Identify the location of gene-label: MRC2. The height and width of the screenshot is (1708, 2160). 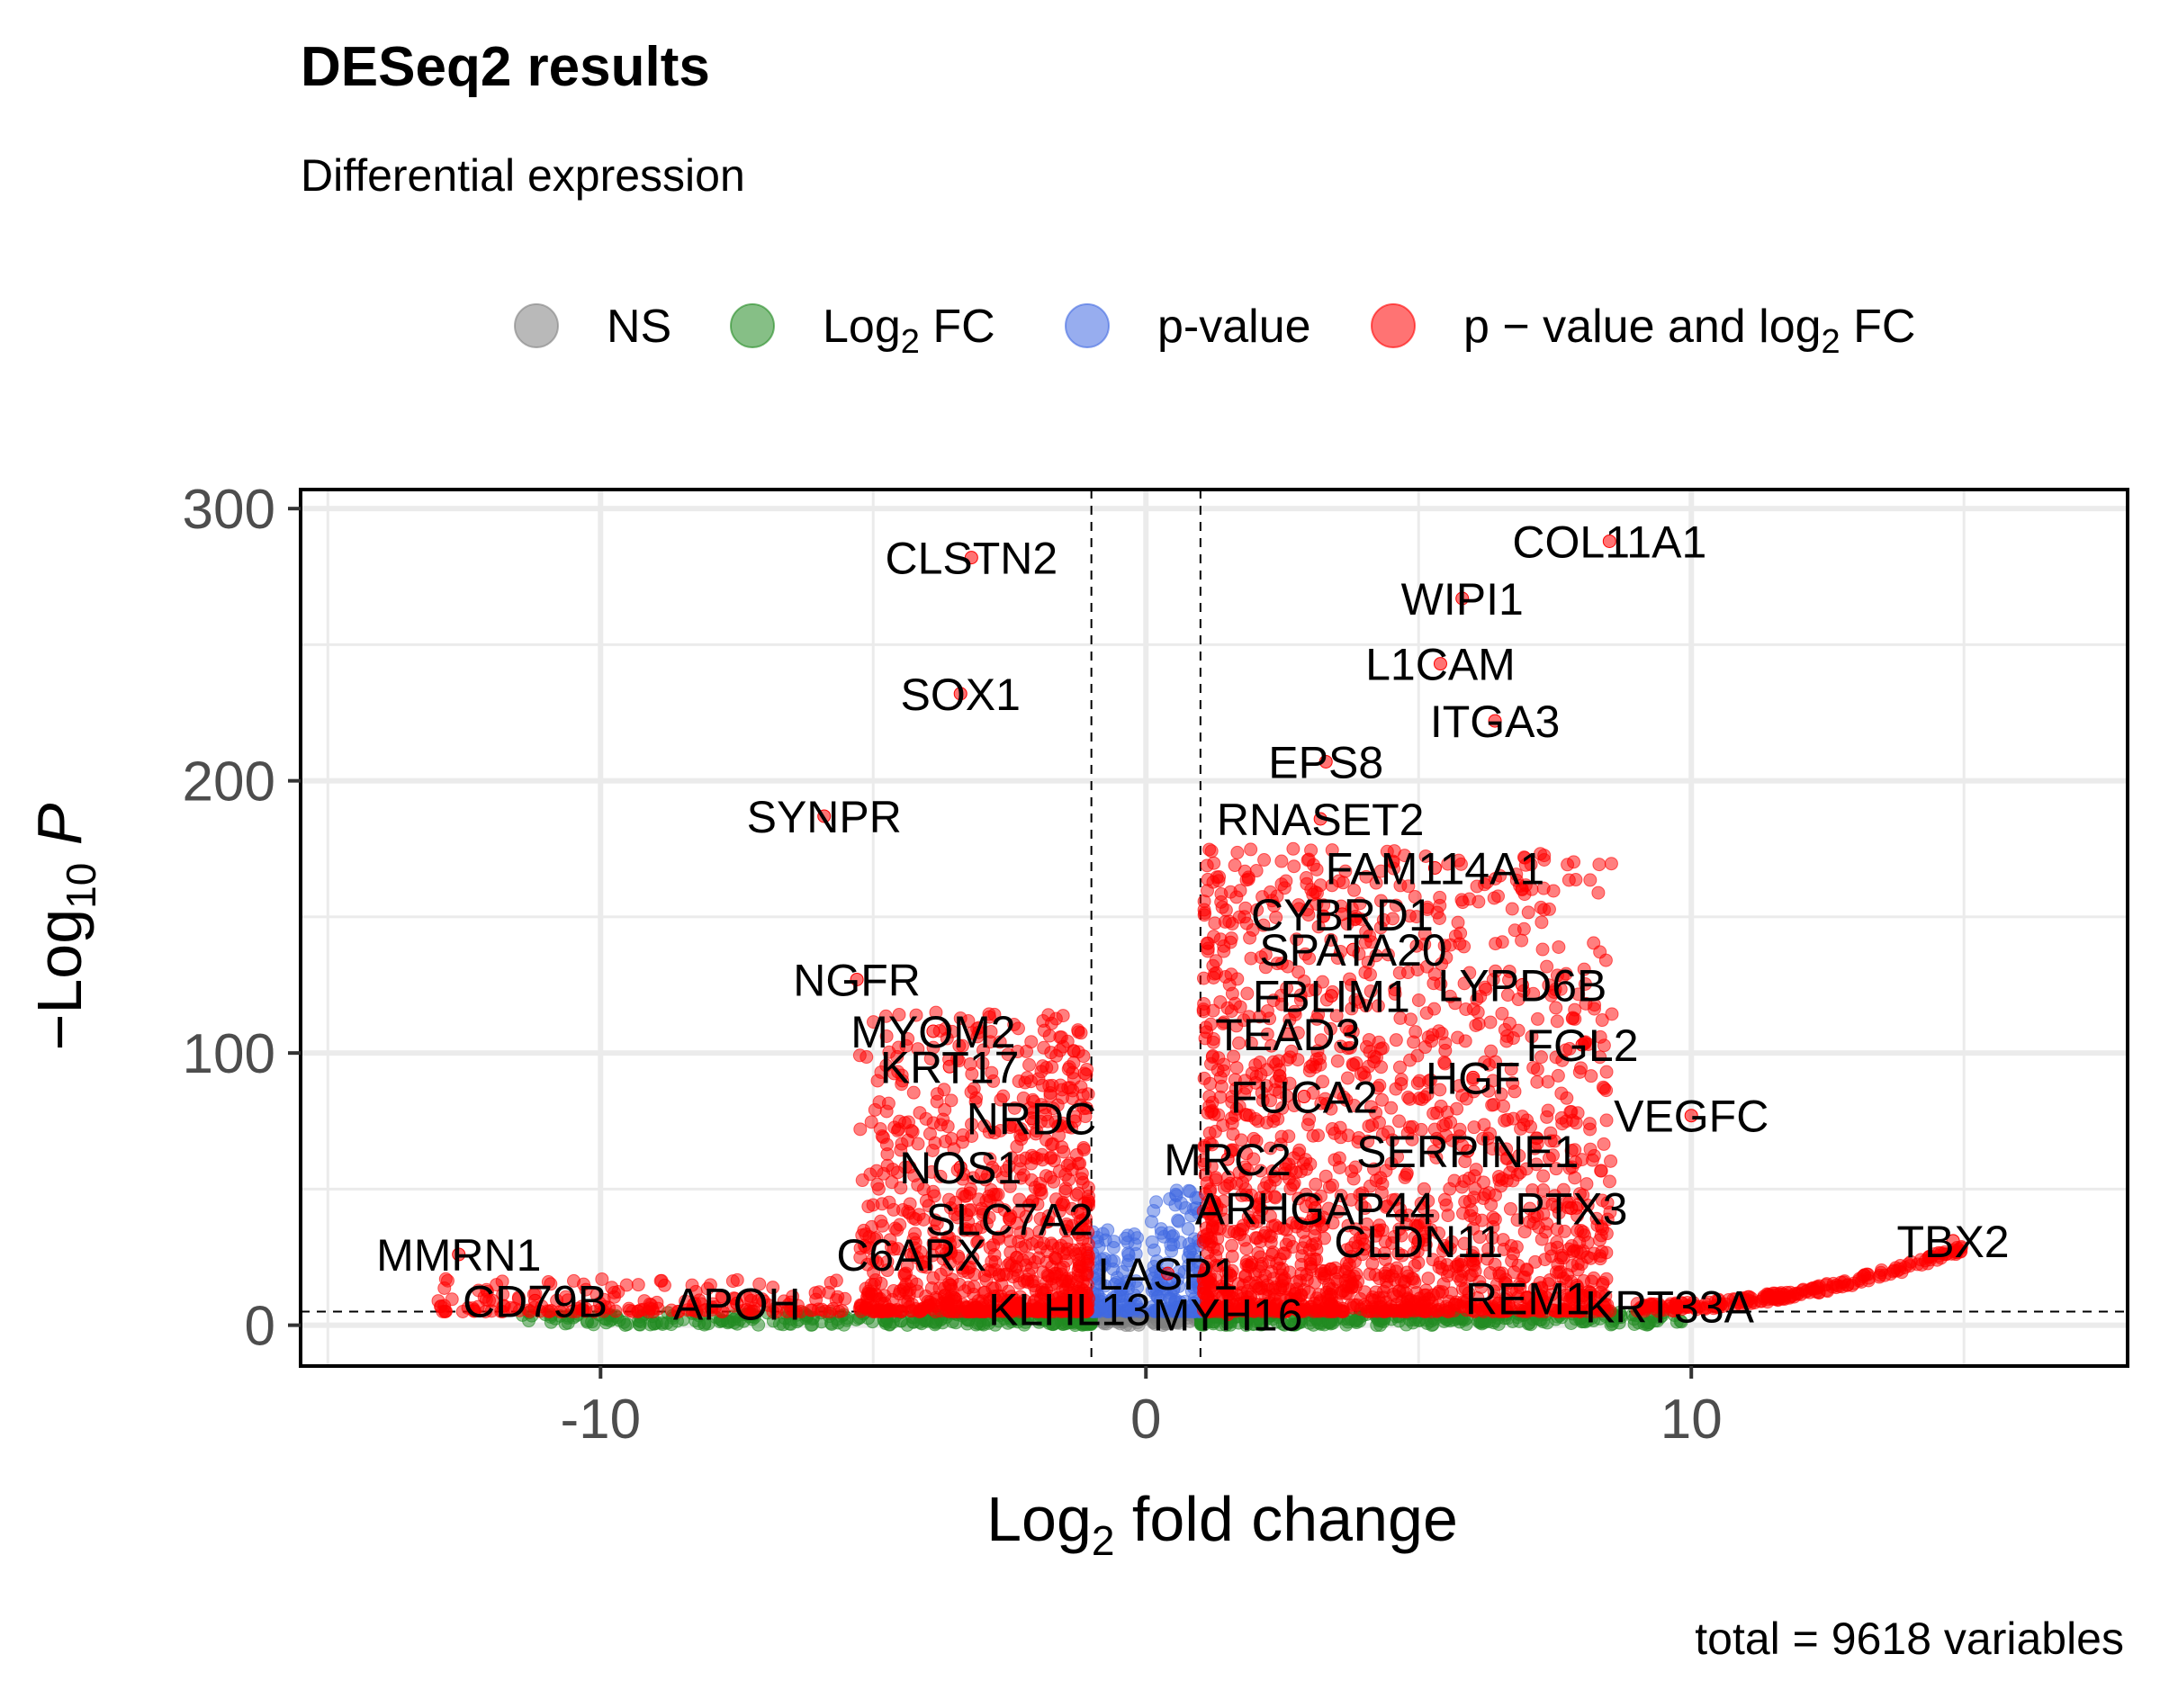
(1228, 1160).